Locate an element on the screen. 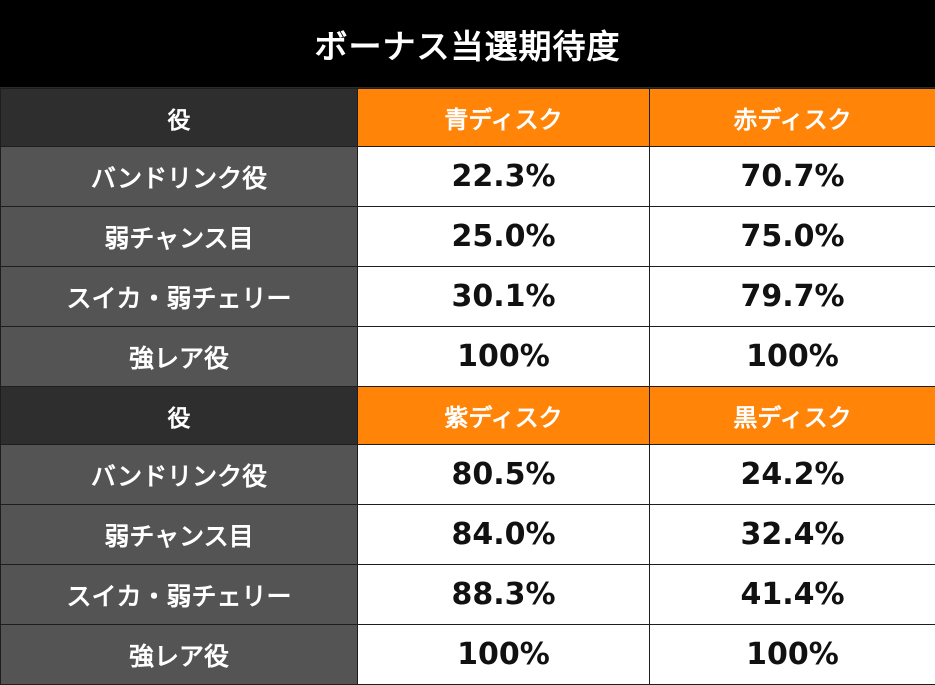 This screenshot has width=935, height=685. table-row: 弱チャンス目 25.0% 75.0% is located at coordinates (468, 237).